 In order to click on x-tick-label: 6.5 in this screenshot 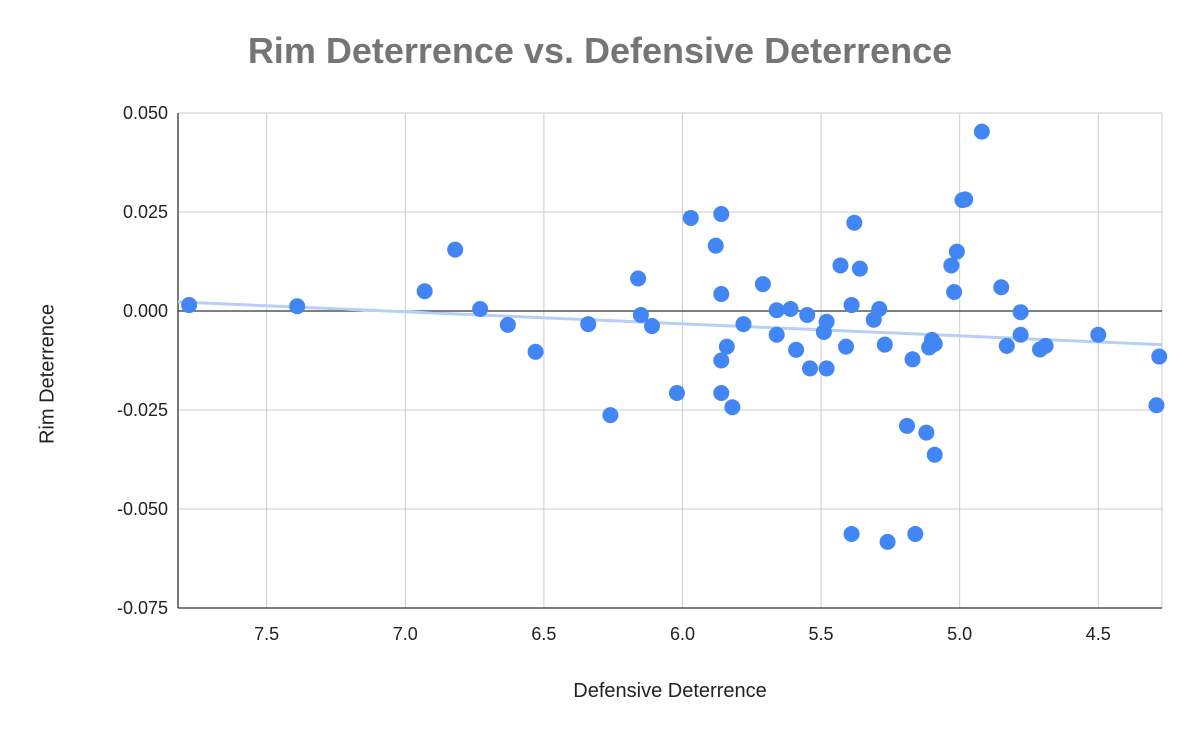, I will do `click(543, 634)`.